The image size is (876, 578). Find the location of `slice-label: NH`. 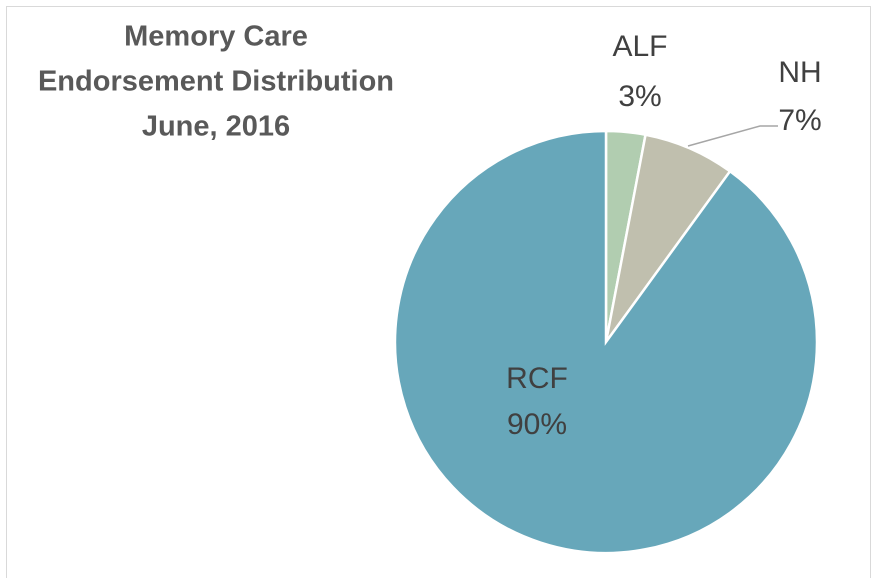

slice-label: NH is located at coordinates (799, 72).